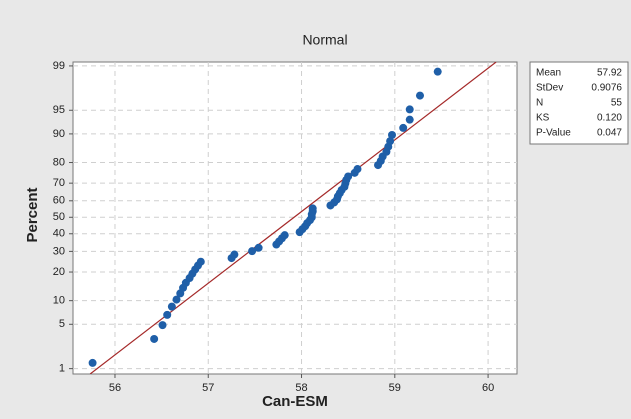  I want to click on stats-box, so click(579, 103).